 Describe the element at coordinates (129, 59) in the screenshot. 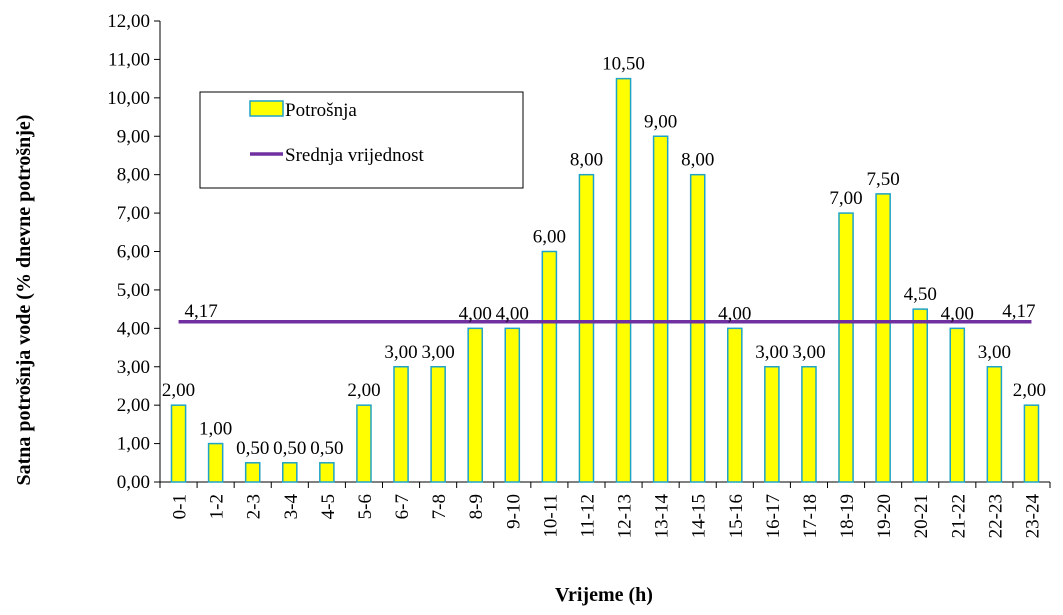

I see `y-tick-label: 11,00` at that location.